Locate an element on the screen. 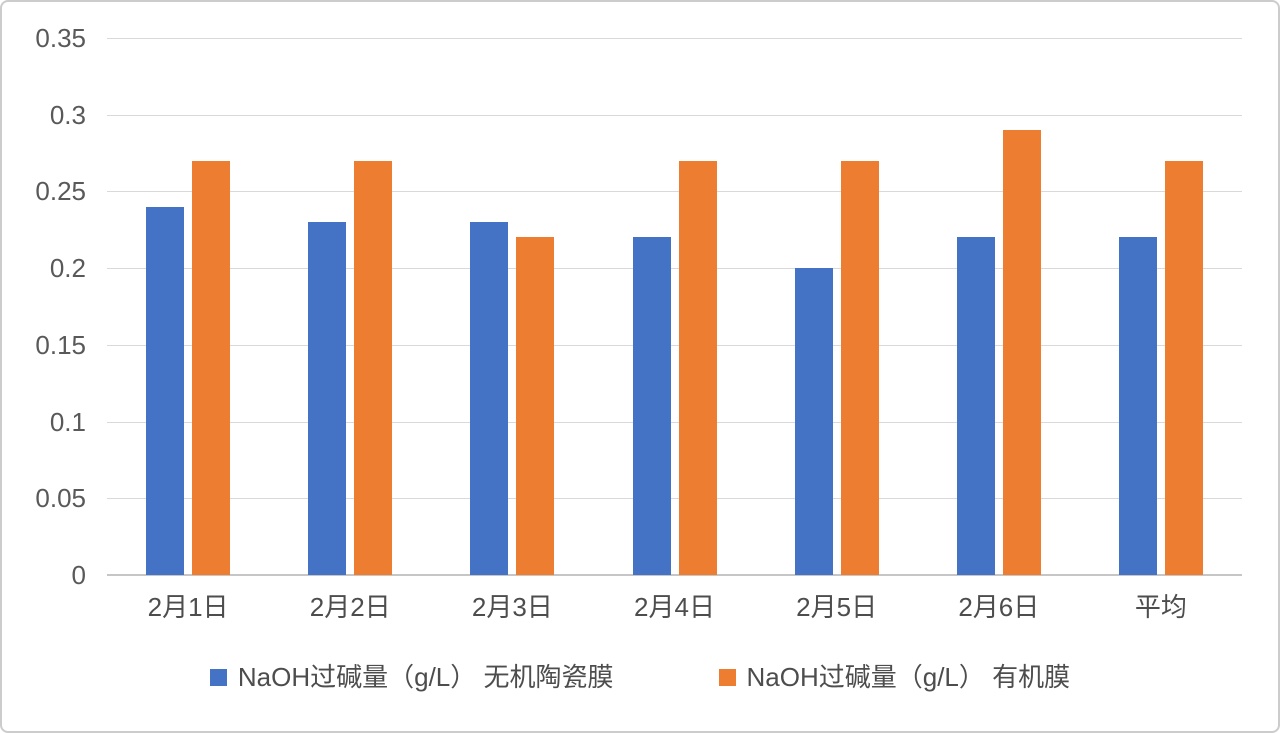 This screenshot has width=1280, height=733. y-tick-label: 0.35 is located at coordinates (60, 38).